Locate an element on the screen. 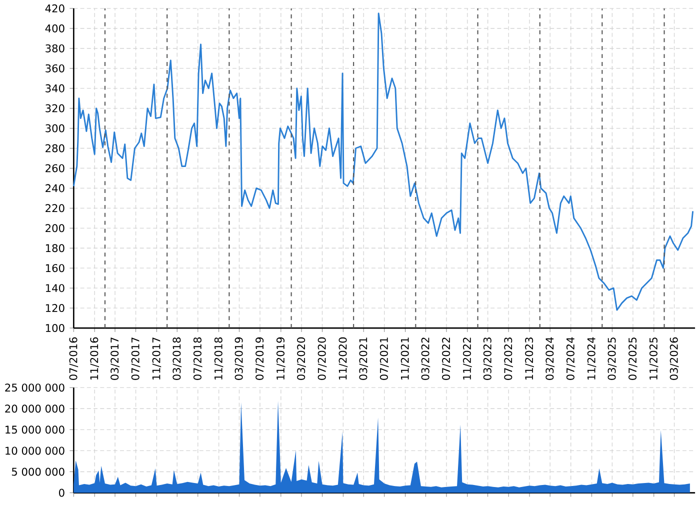  x-tick-label: 07/2021 is located at coordinates (384, 359).